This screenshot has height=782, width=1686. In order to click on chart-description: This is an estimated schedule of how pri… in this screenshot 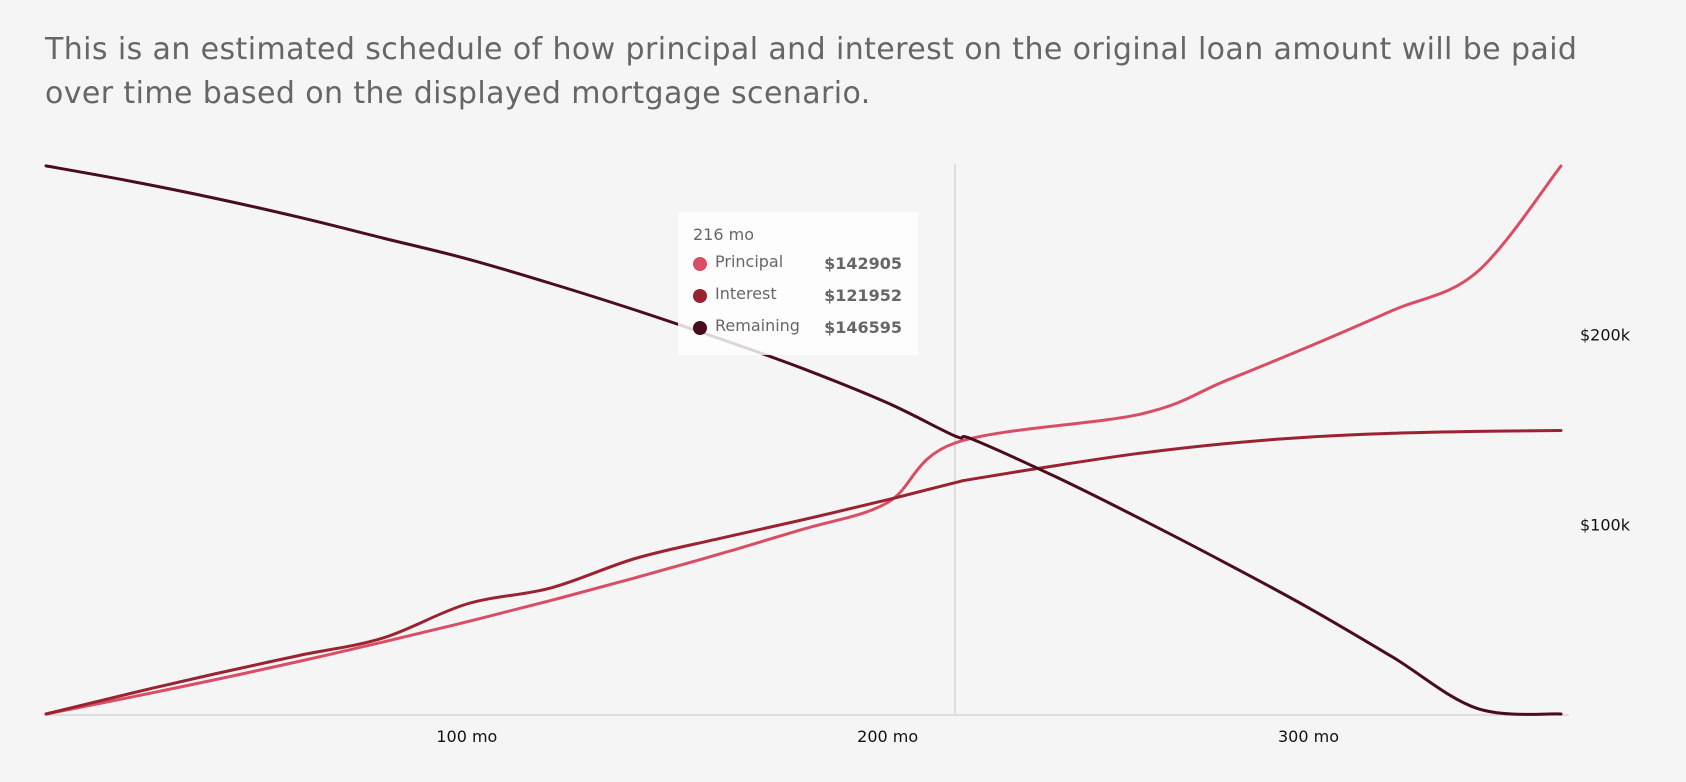, I will do `click(811, 71)`.